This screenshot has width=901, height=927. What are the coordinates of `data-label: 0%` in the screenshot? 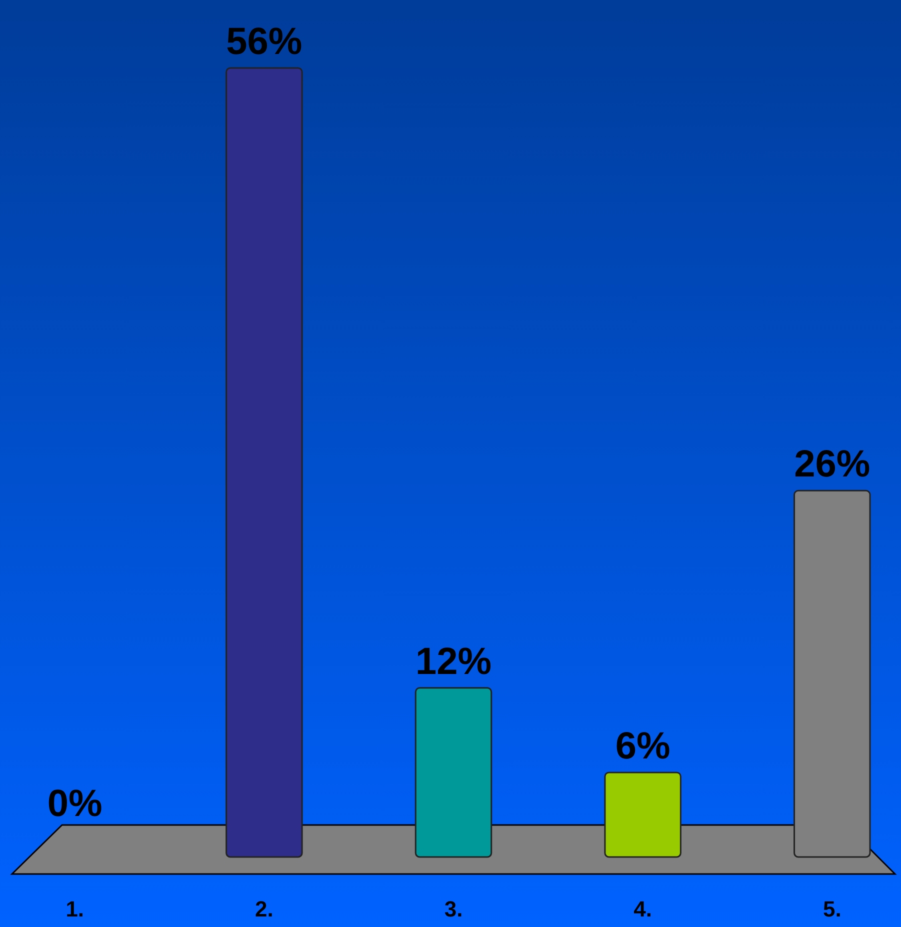 It's located at (74, 804).